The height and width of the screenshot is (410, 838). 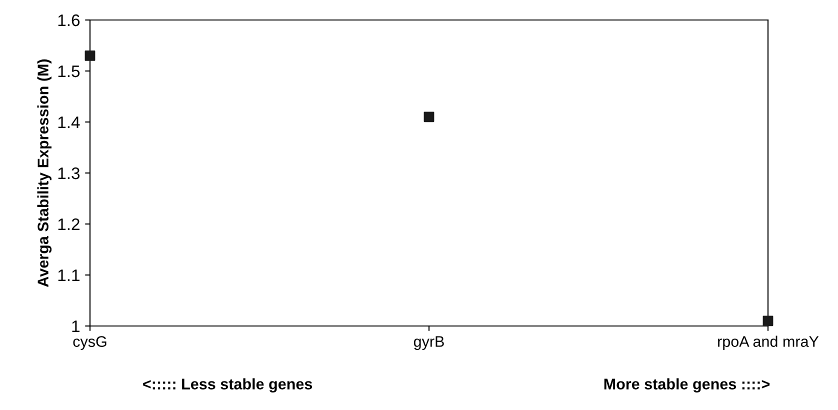 I want to click on y-tick-label: 1.1, so click(x=69, y=276).